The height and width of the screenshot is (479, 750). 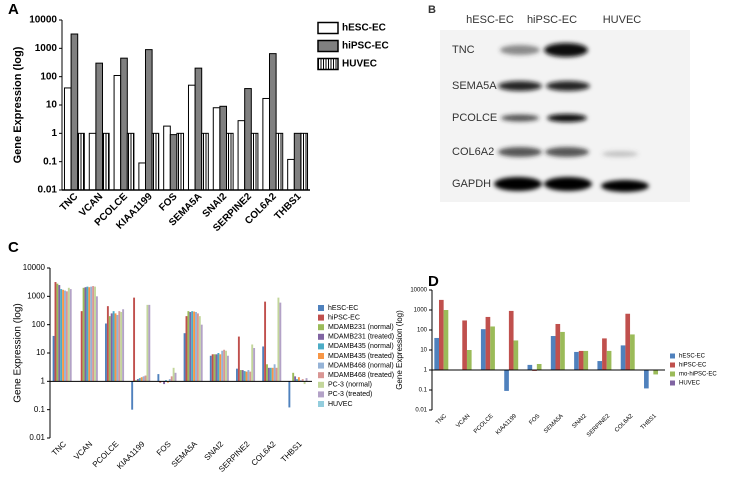 What do you see at coordinates (164, 449) in the screenshot?
I see `x-tick-label: FOS` at bounding box center [164, 449].